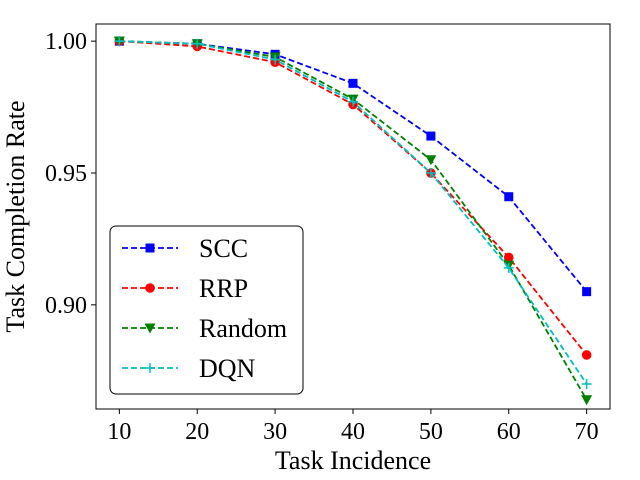  I want to click on y-tick-label: 0.90, so click(66, 306).